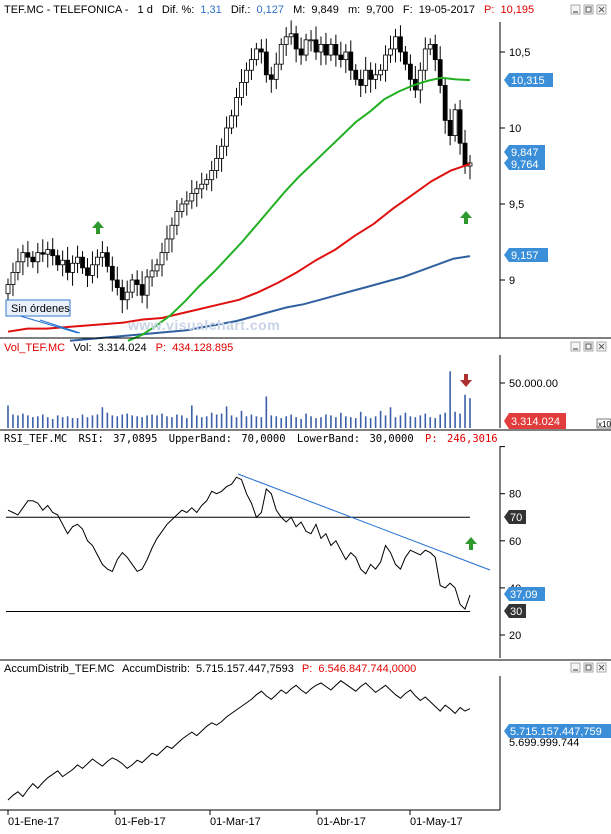 Image resolution: width=611 pixels, height=834 pixels. I want to click on window-controls, so click(588, 9).